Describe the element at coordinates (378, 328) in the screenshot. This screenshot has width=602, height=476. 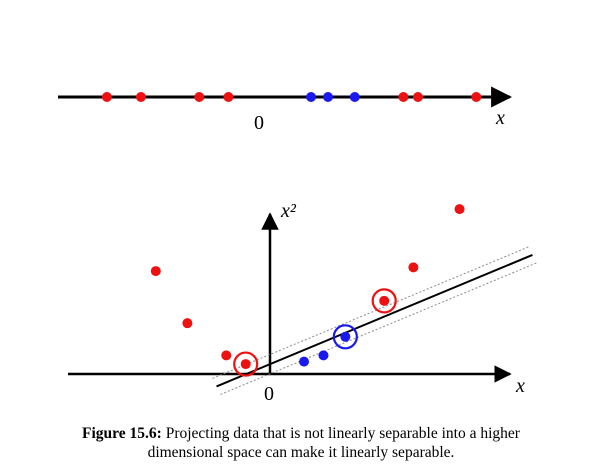
I see `margin-line-lower` at that location.